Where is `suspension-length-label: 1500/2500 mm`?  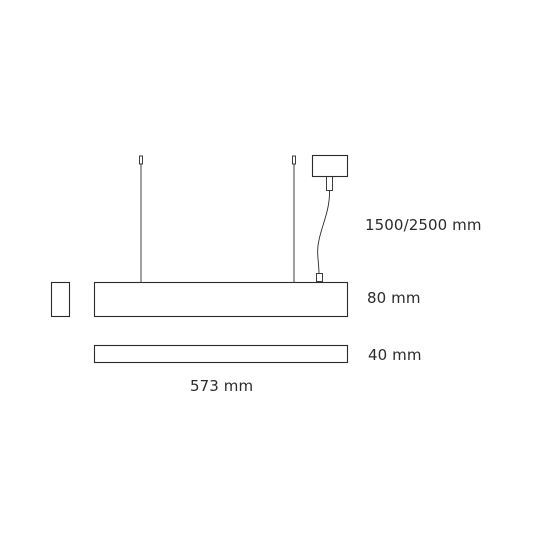
suspension-length-label: 1500/2500 mm is located at coordinates (423, 225).